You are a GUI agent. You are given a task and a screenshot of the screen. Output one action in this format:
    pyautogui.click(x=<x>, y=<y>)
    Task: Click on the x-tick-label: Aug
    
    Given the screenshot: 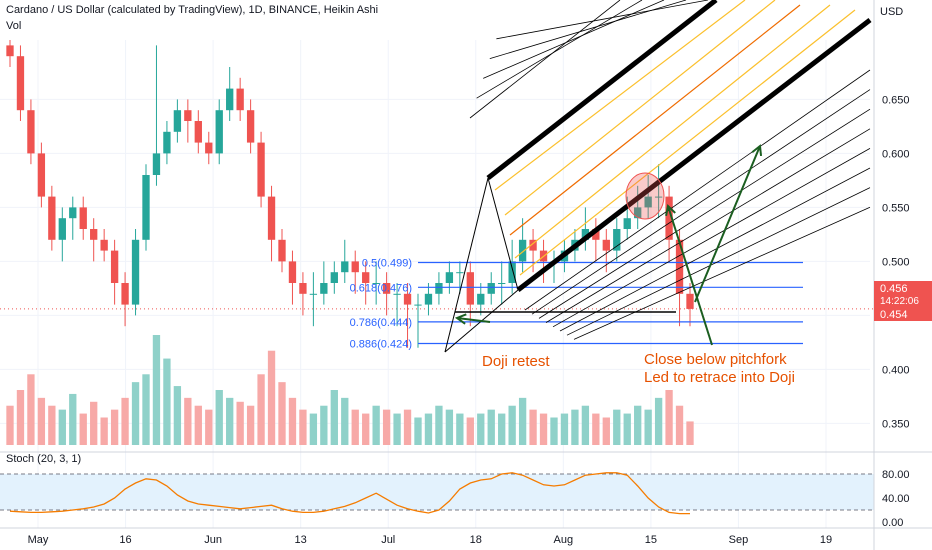 What is the action you would take?
    pyautogui.click(x=564, y=540)
    